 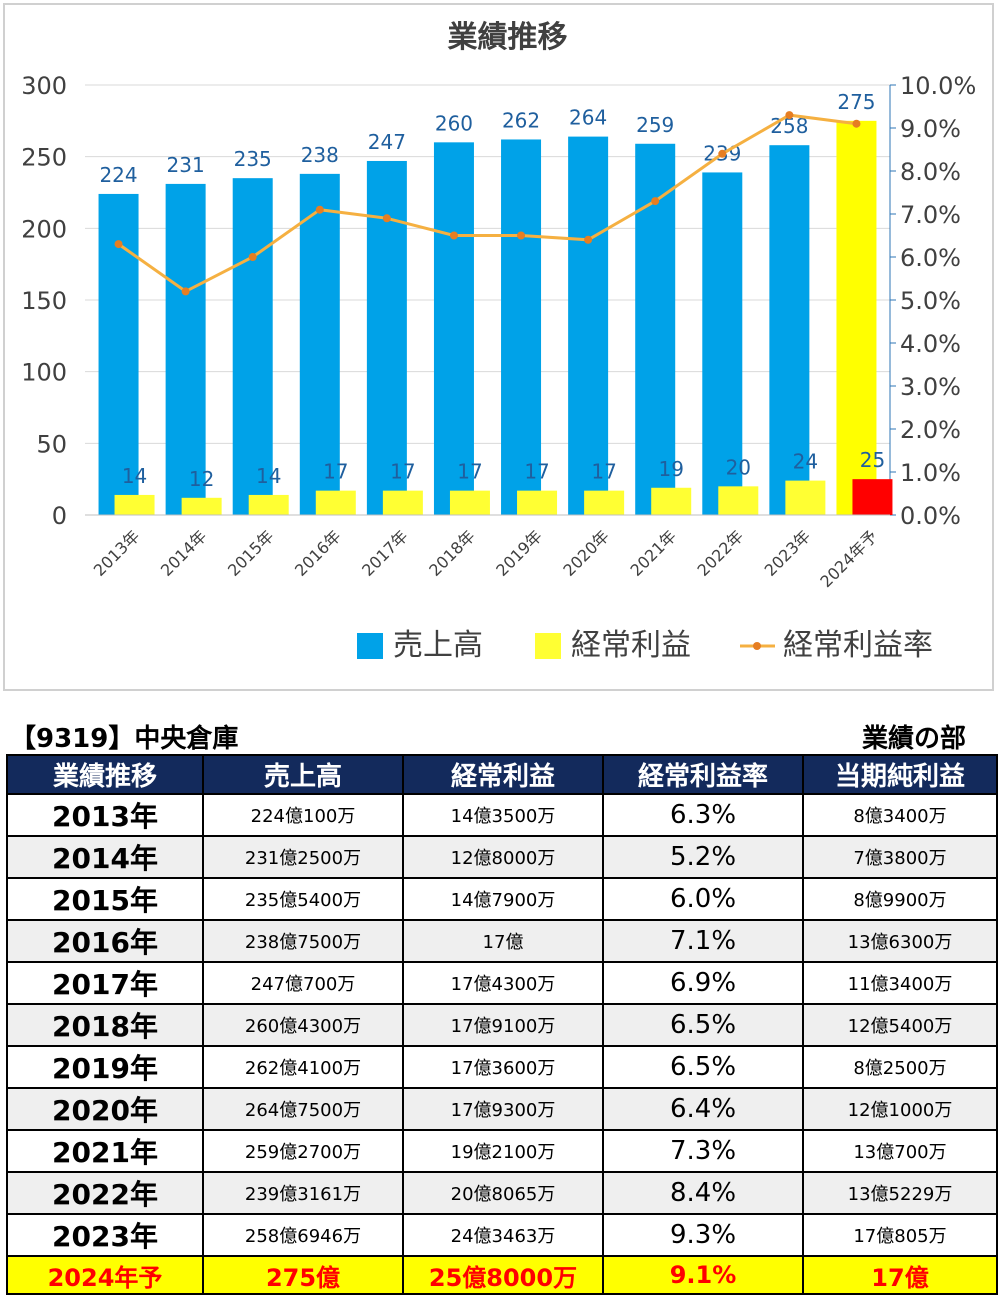 What do you see at coordinates (788, 553) in the screenshot?
I see `x-tick-label: 2023年` at bounding box center [788, 553].